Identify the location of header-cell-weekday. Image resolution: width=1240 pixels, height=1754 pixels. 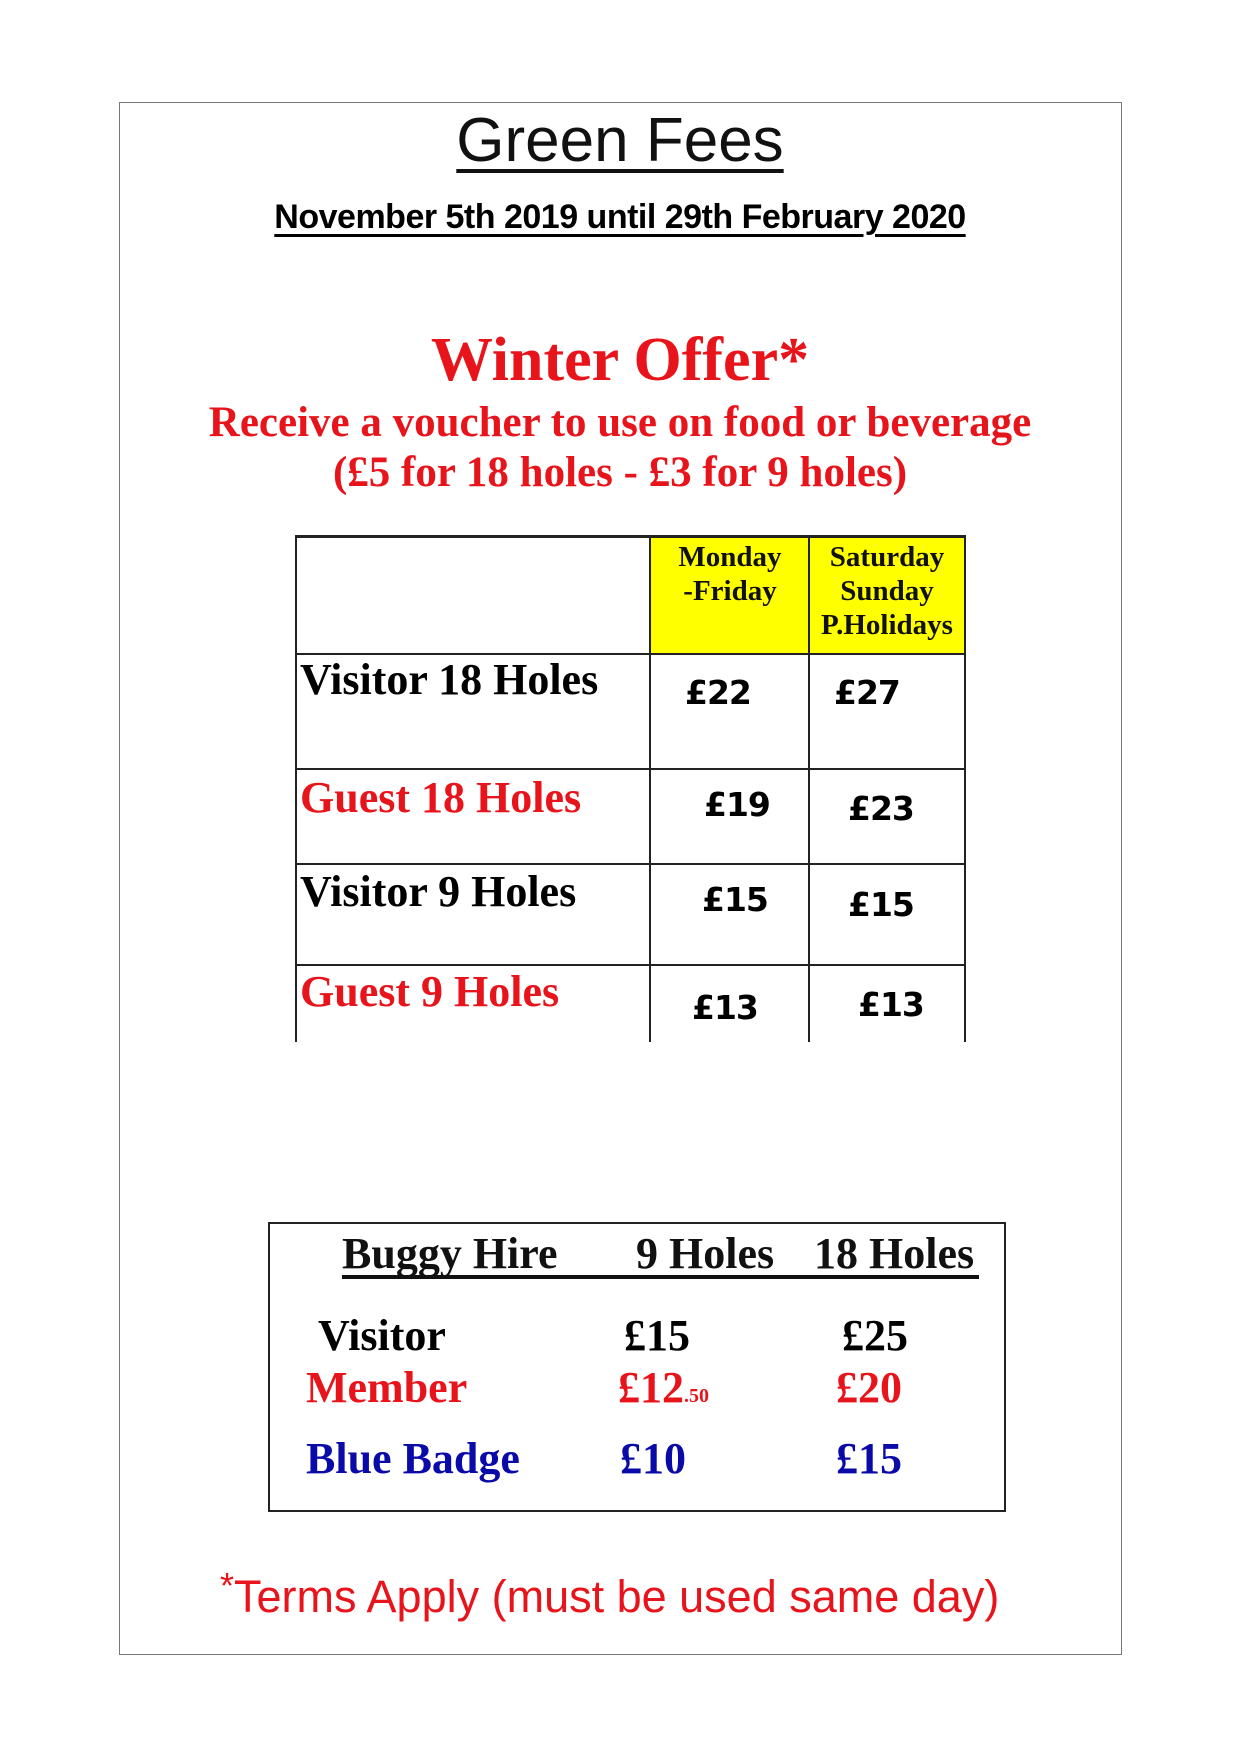
(730, 595).